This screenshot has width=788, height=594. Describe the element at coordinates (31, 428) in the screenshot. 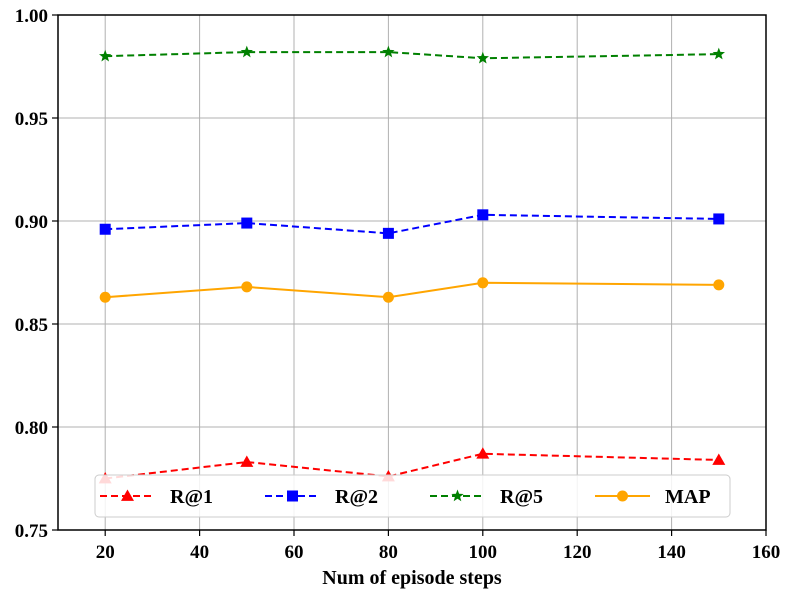

I see `y-tick-label: 0.80` at that location.